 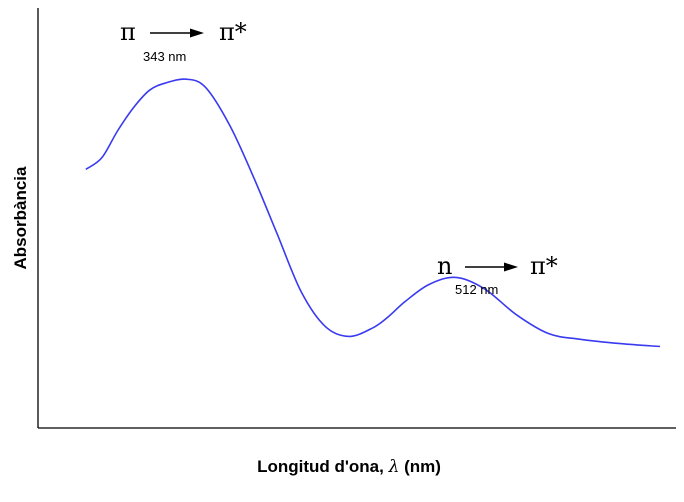 I want to click on transition-to-label-1: π*, so click(x=233, y=32).